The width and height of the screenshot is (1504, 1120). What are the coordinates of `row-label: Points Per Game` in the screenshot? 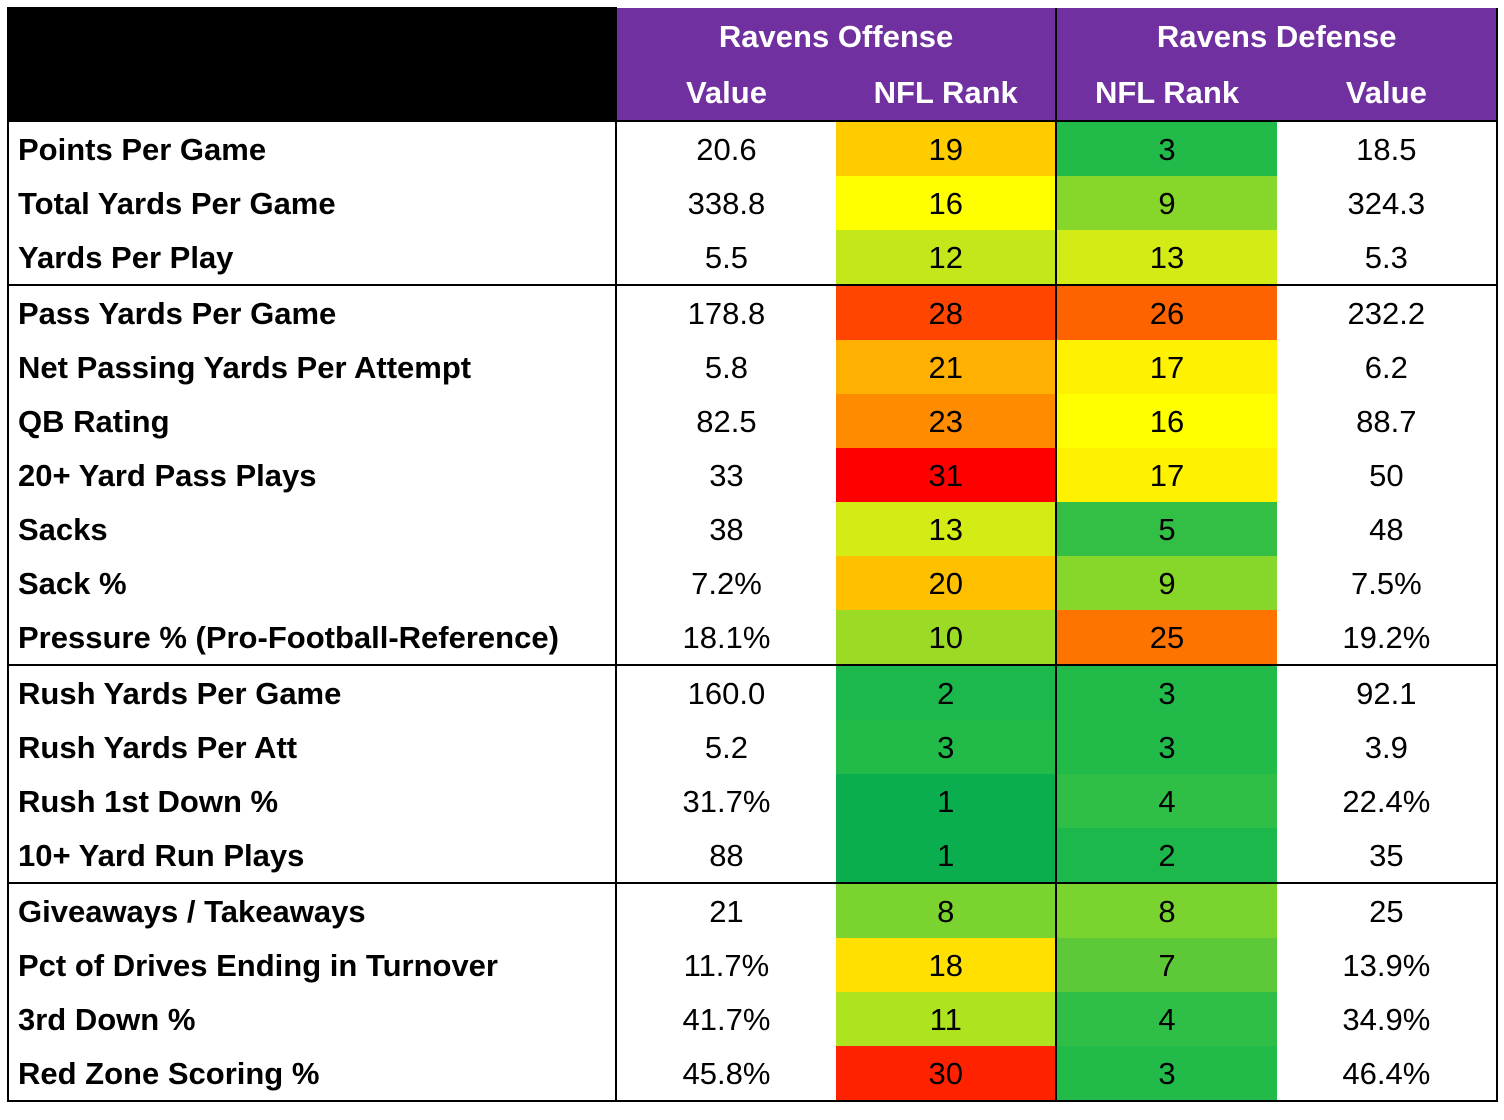 It's located at (312, 148).